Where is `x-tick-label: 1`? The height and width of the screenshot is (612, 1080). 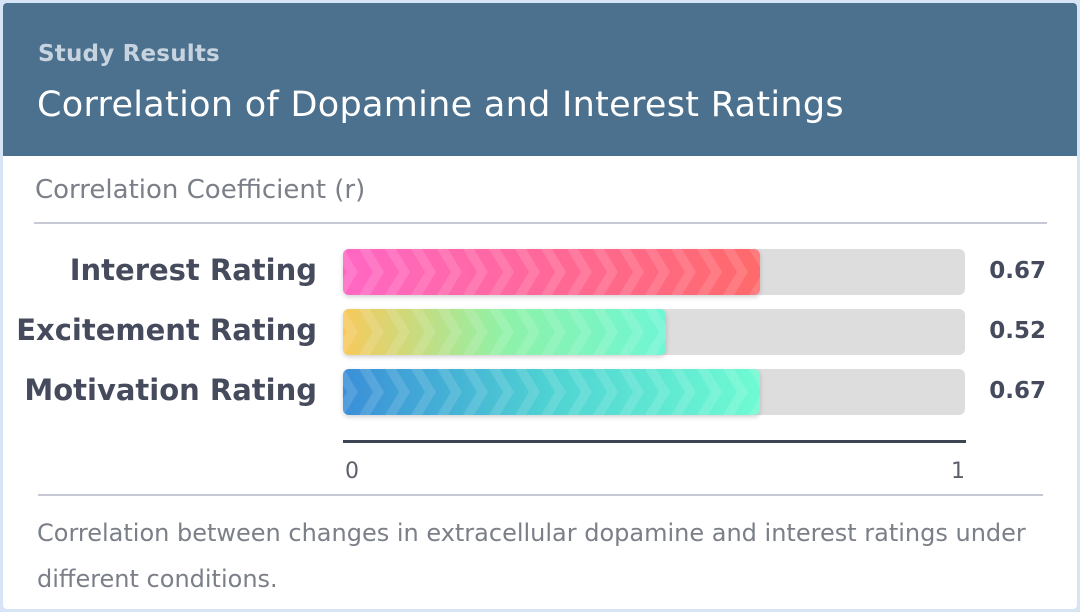 x-tick-label: 1 is located at coordinates (958, 471).